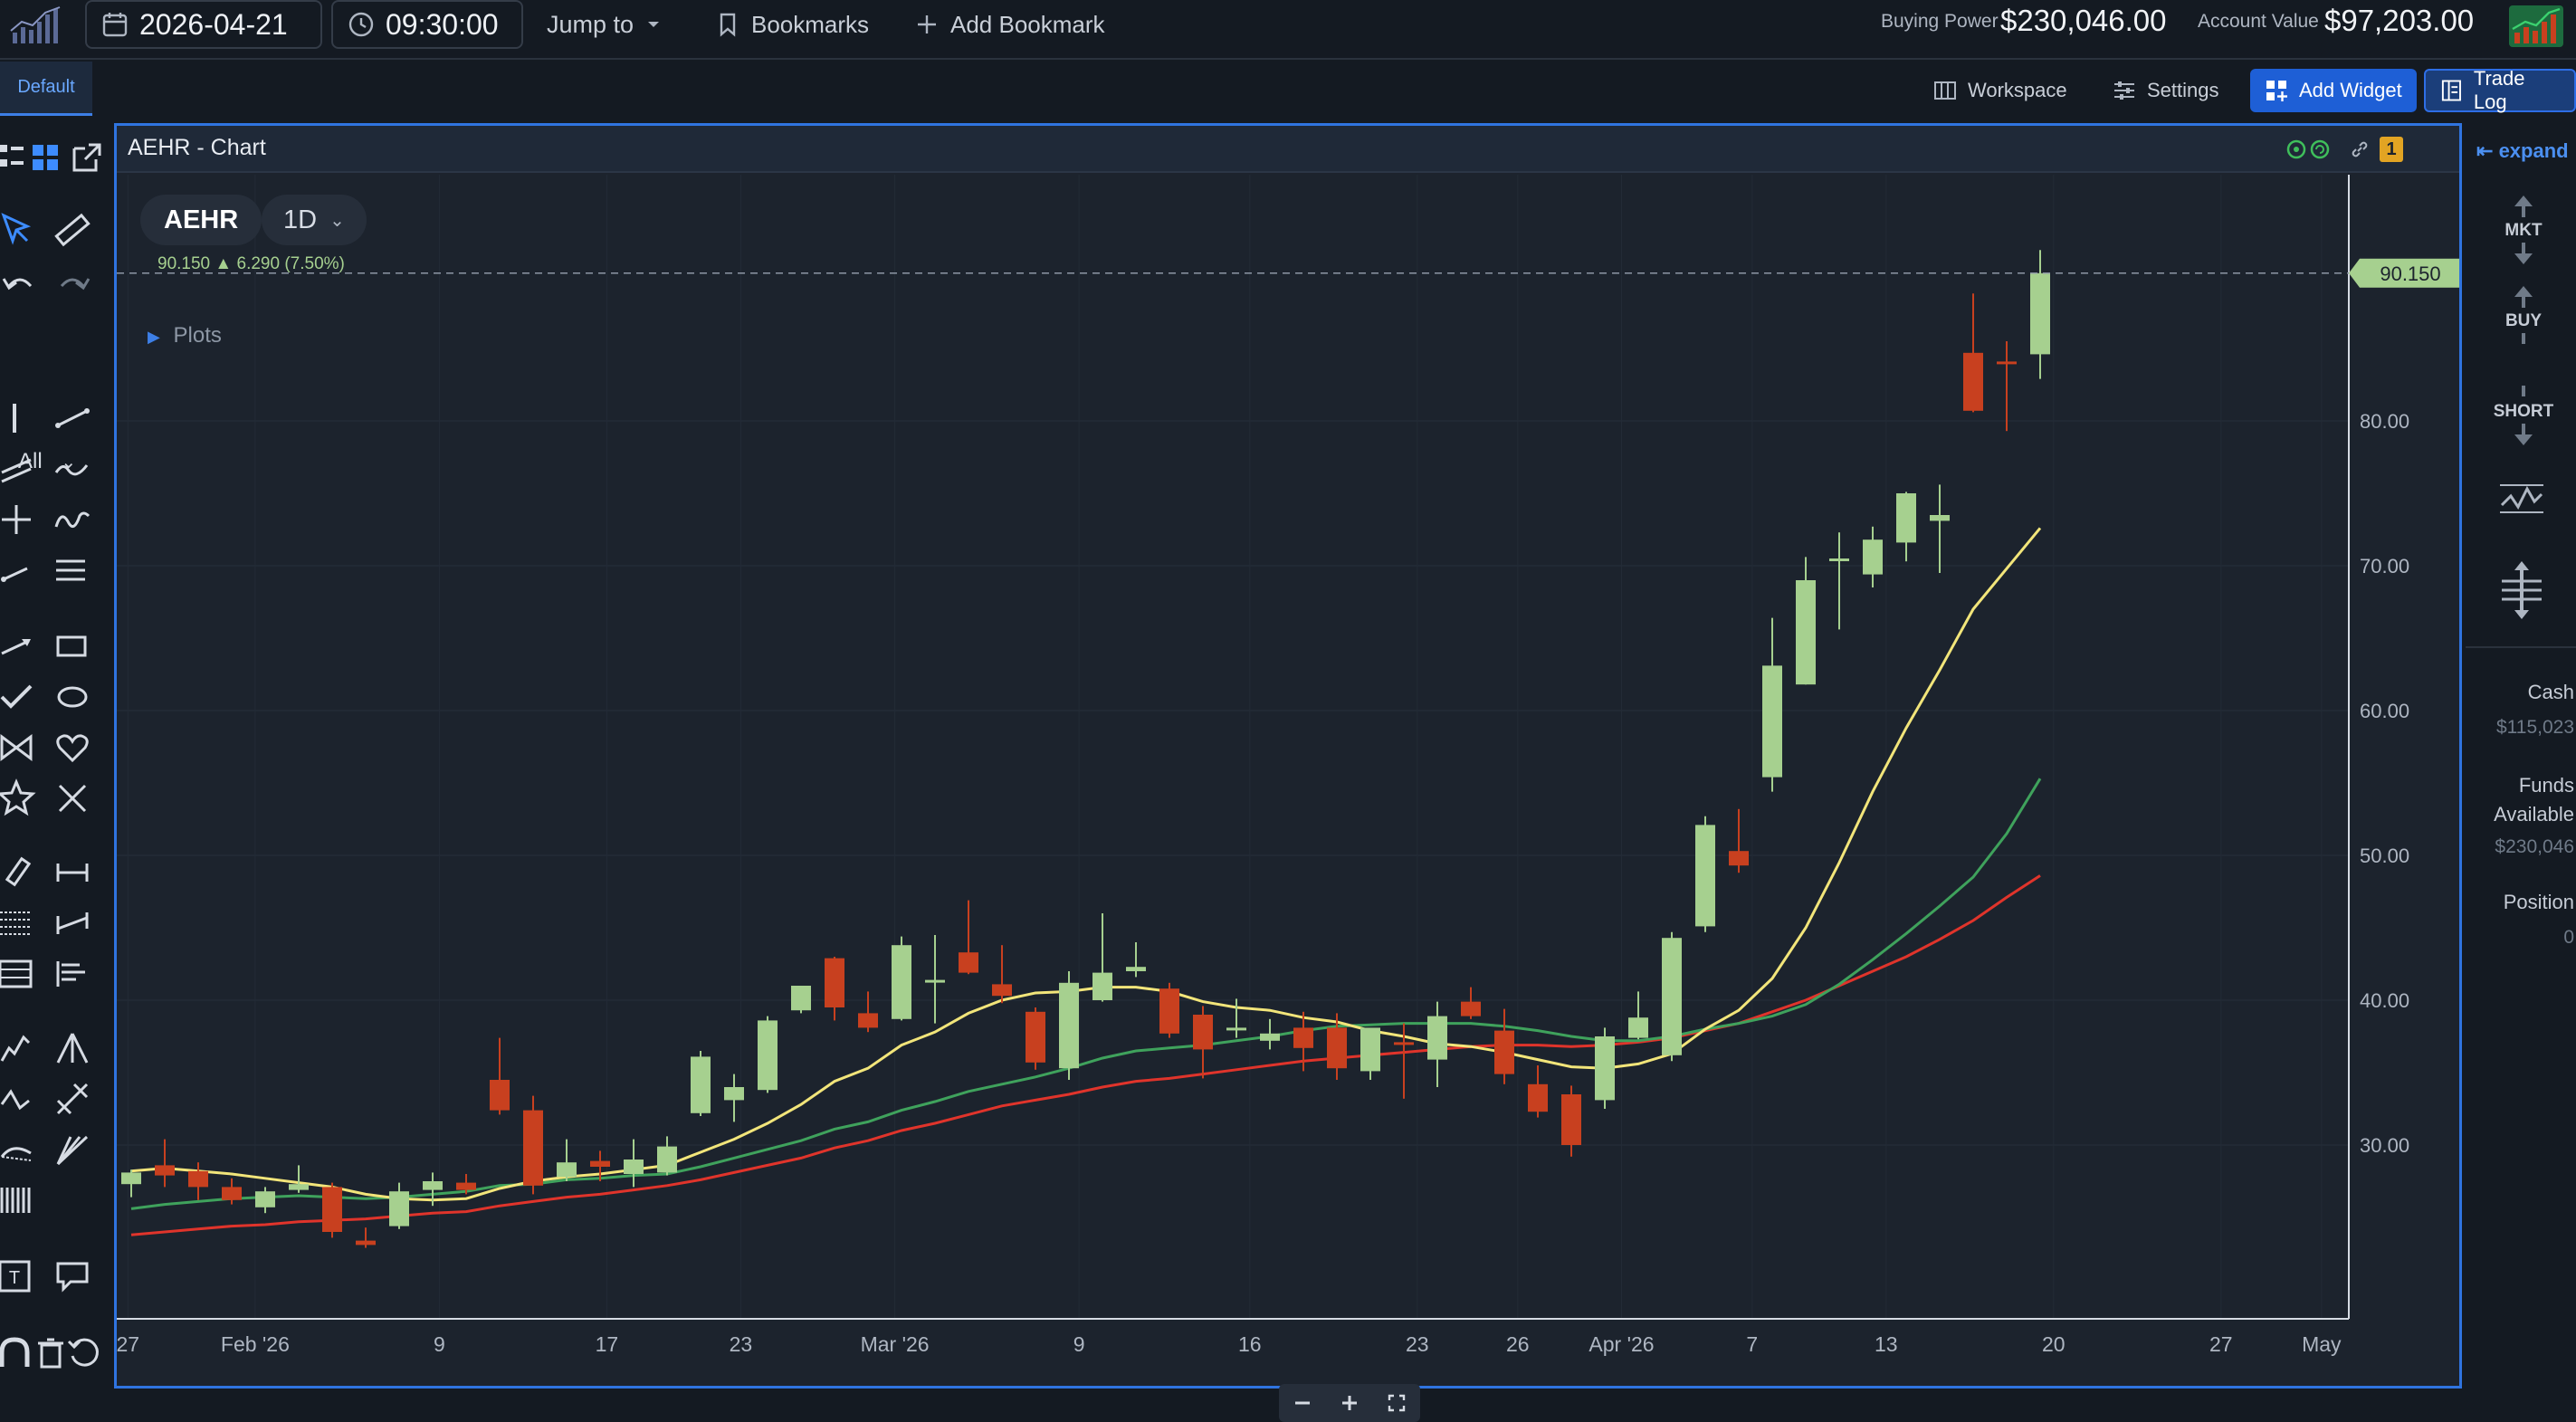 The image size is (2576, 1422). What do you see at coordinates (72, 974) in the screenshot?
I see `text-lines-icon` at bounding box center [72, 974].